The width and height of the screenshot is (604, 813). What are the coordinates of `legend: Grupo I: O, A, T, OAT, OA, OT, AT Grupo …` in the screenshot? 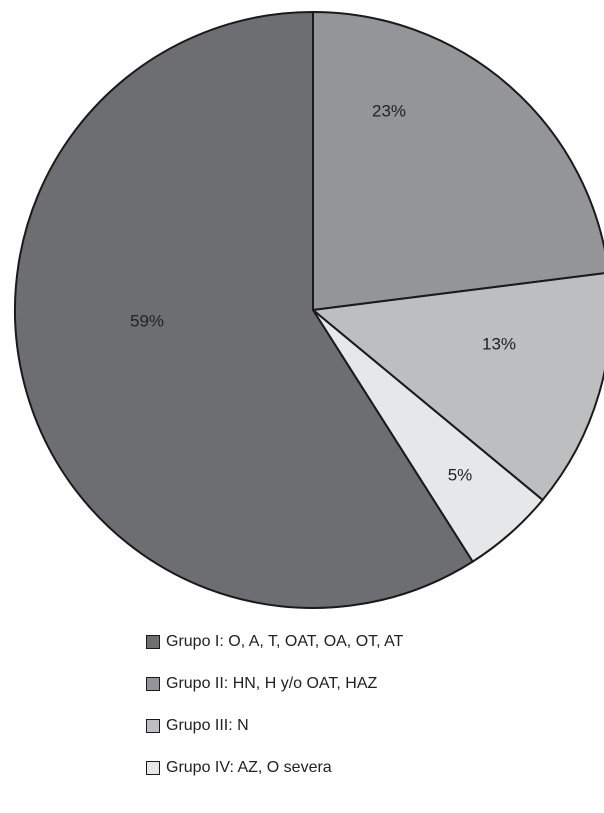 It's located at (274, 718).